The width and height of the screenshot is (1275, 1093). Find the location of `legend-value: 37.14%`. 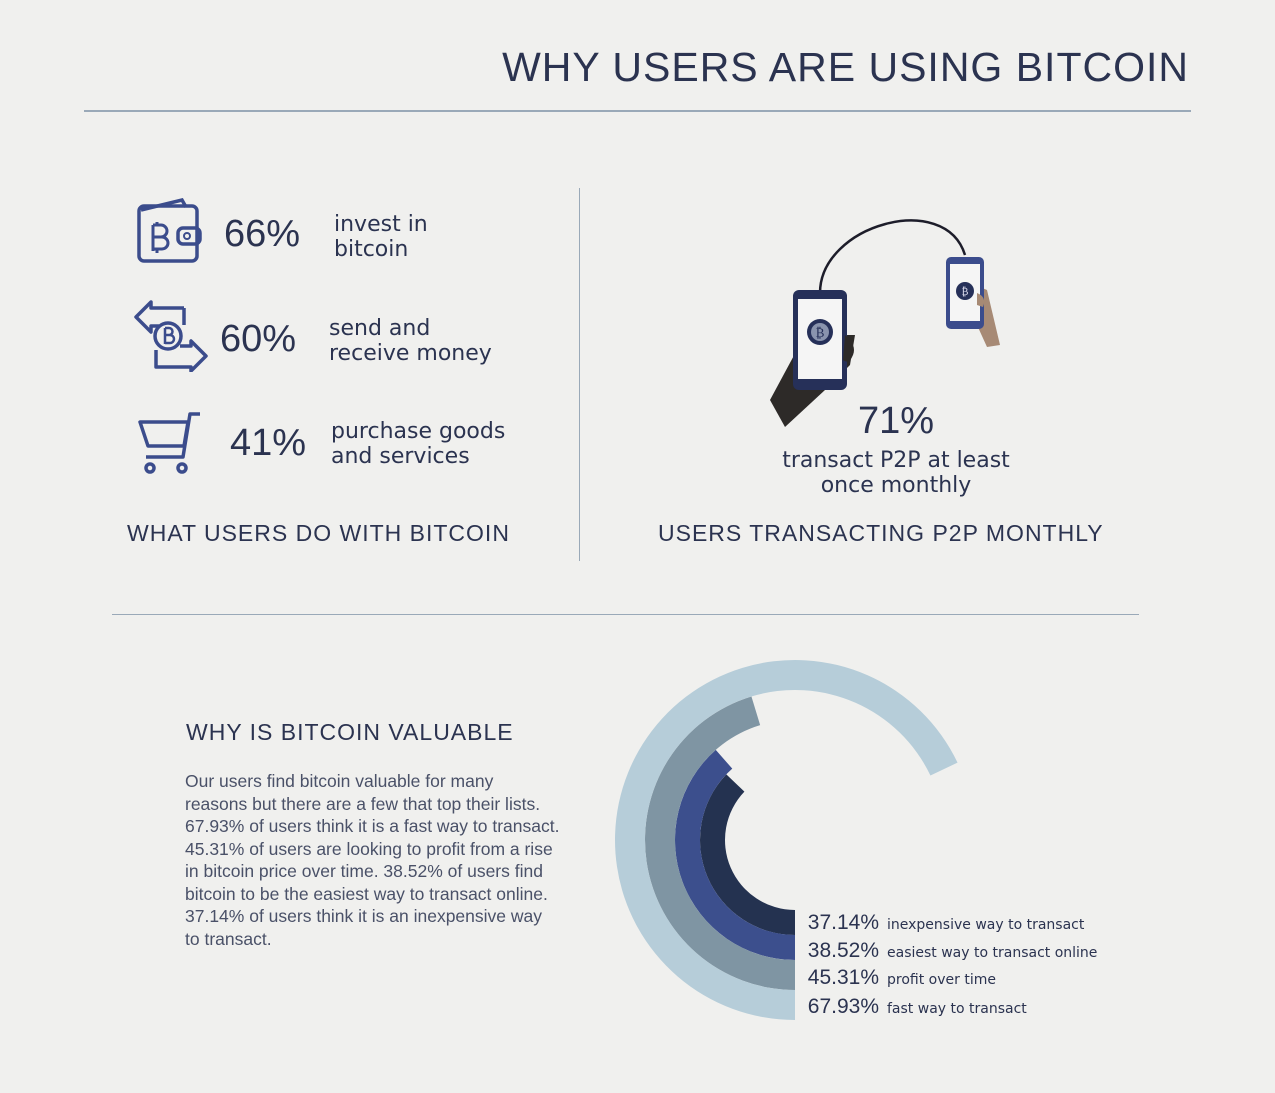

legend-value: 37.14% is located at coordinates (843, 922).